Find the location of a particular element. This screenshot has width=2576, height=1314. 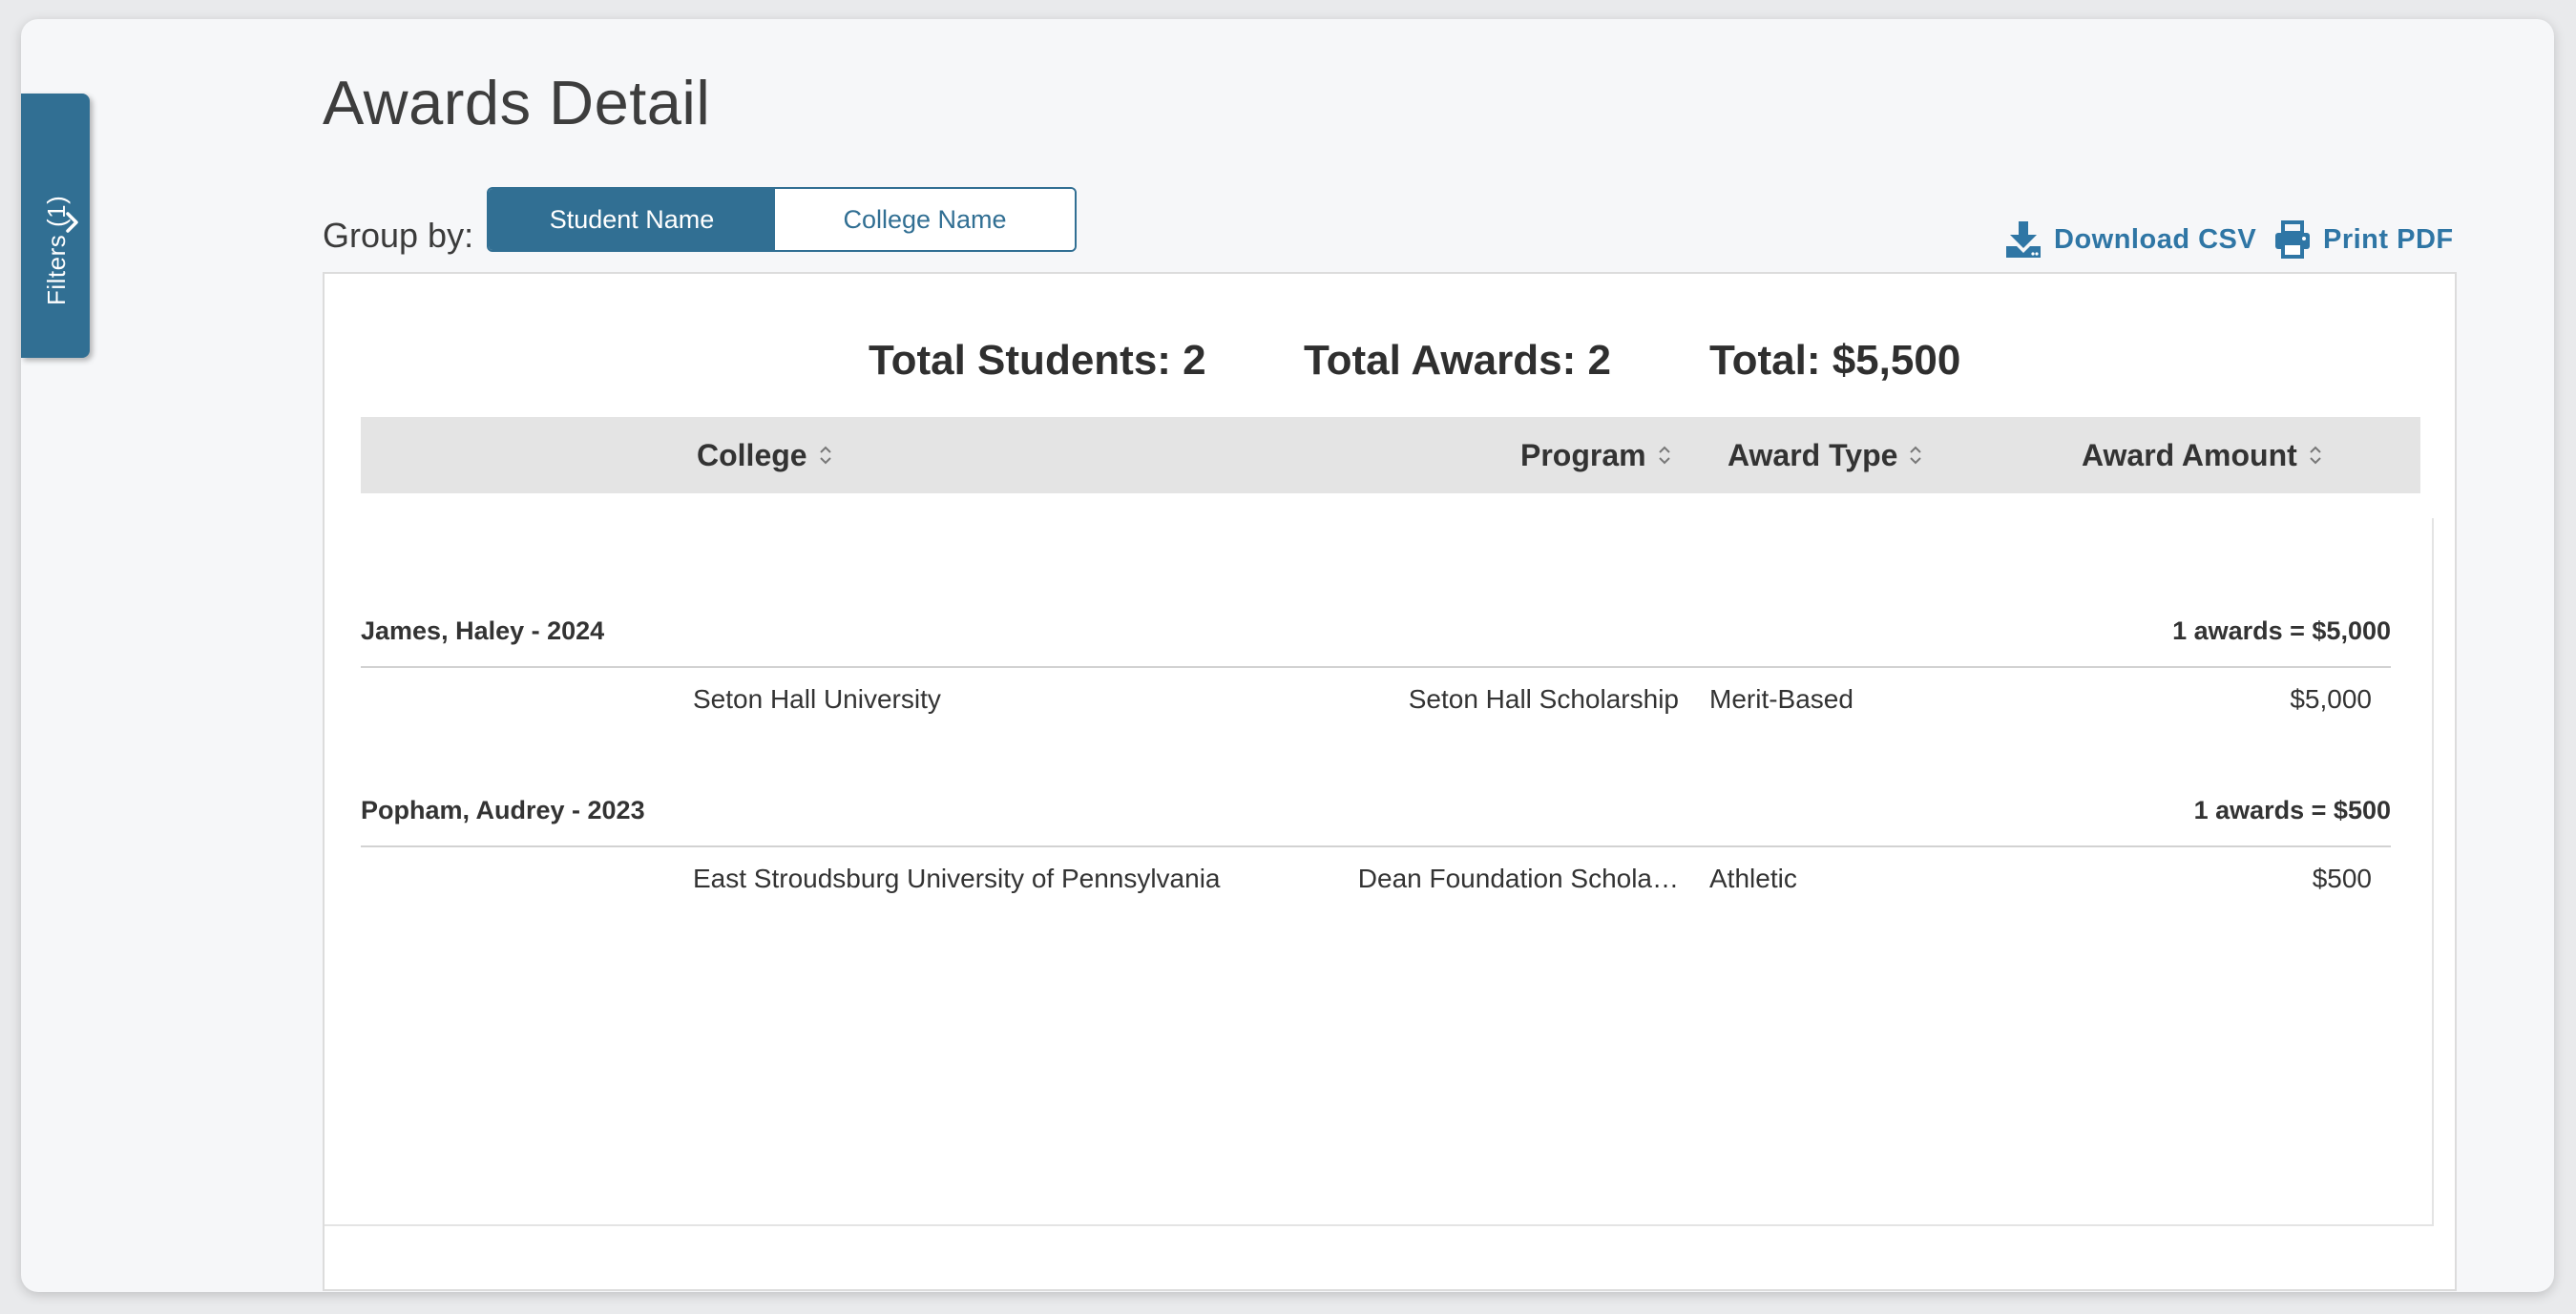

table-header: College Program Award Type is located at coordinates (1390, 455).